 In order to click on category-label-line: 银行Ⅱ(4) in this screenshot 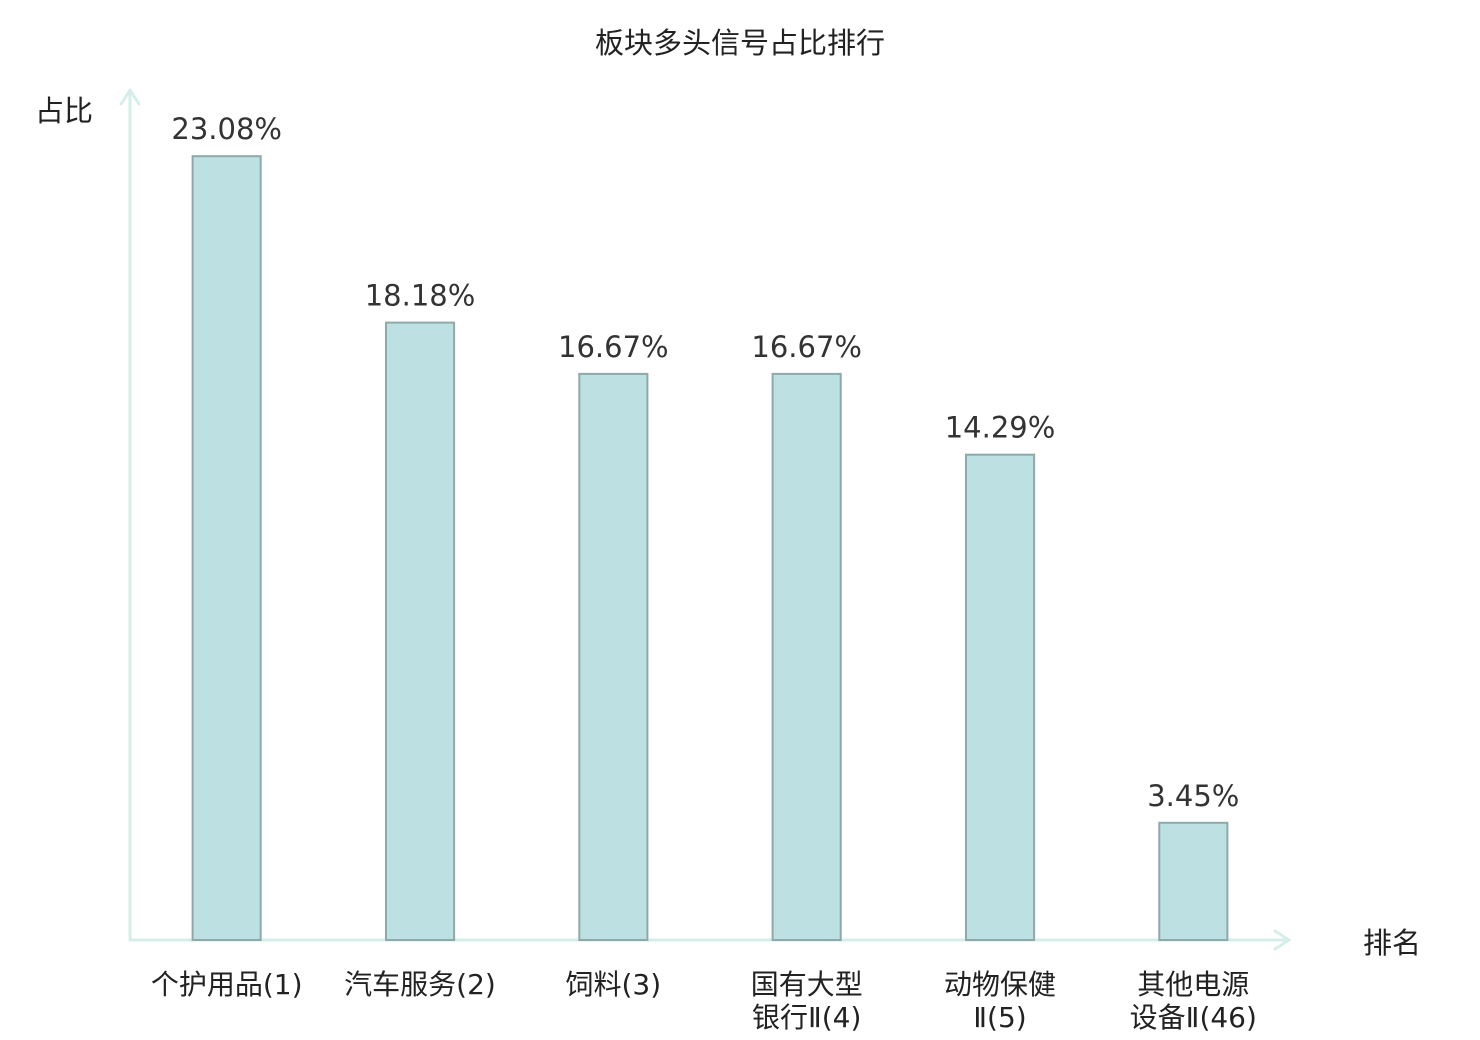, I will do `click(806, 1017)`.